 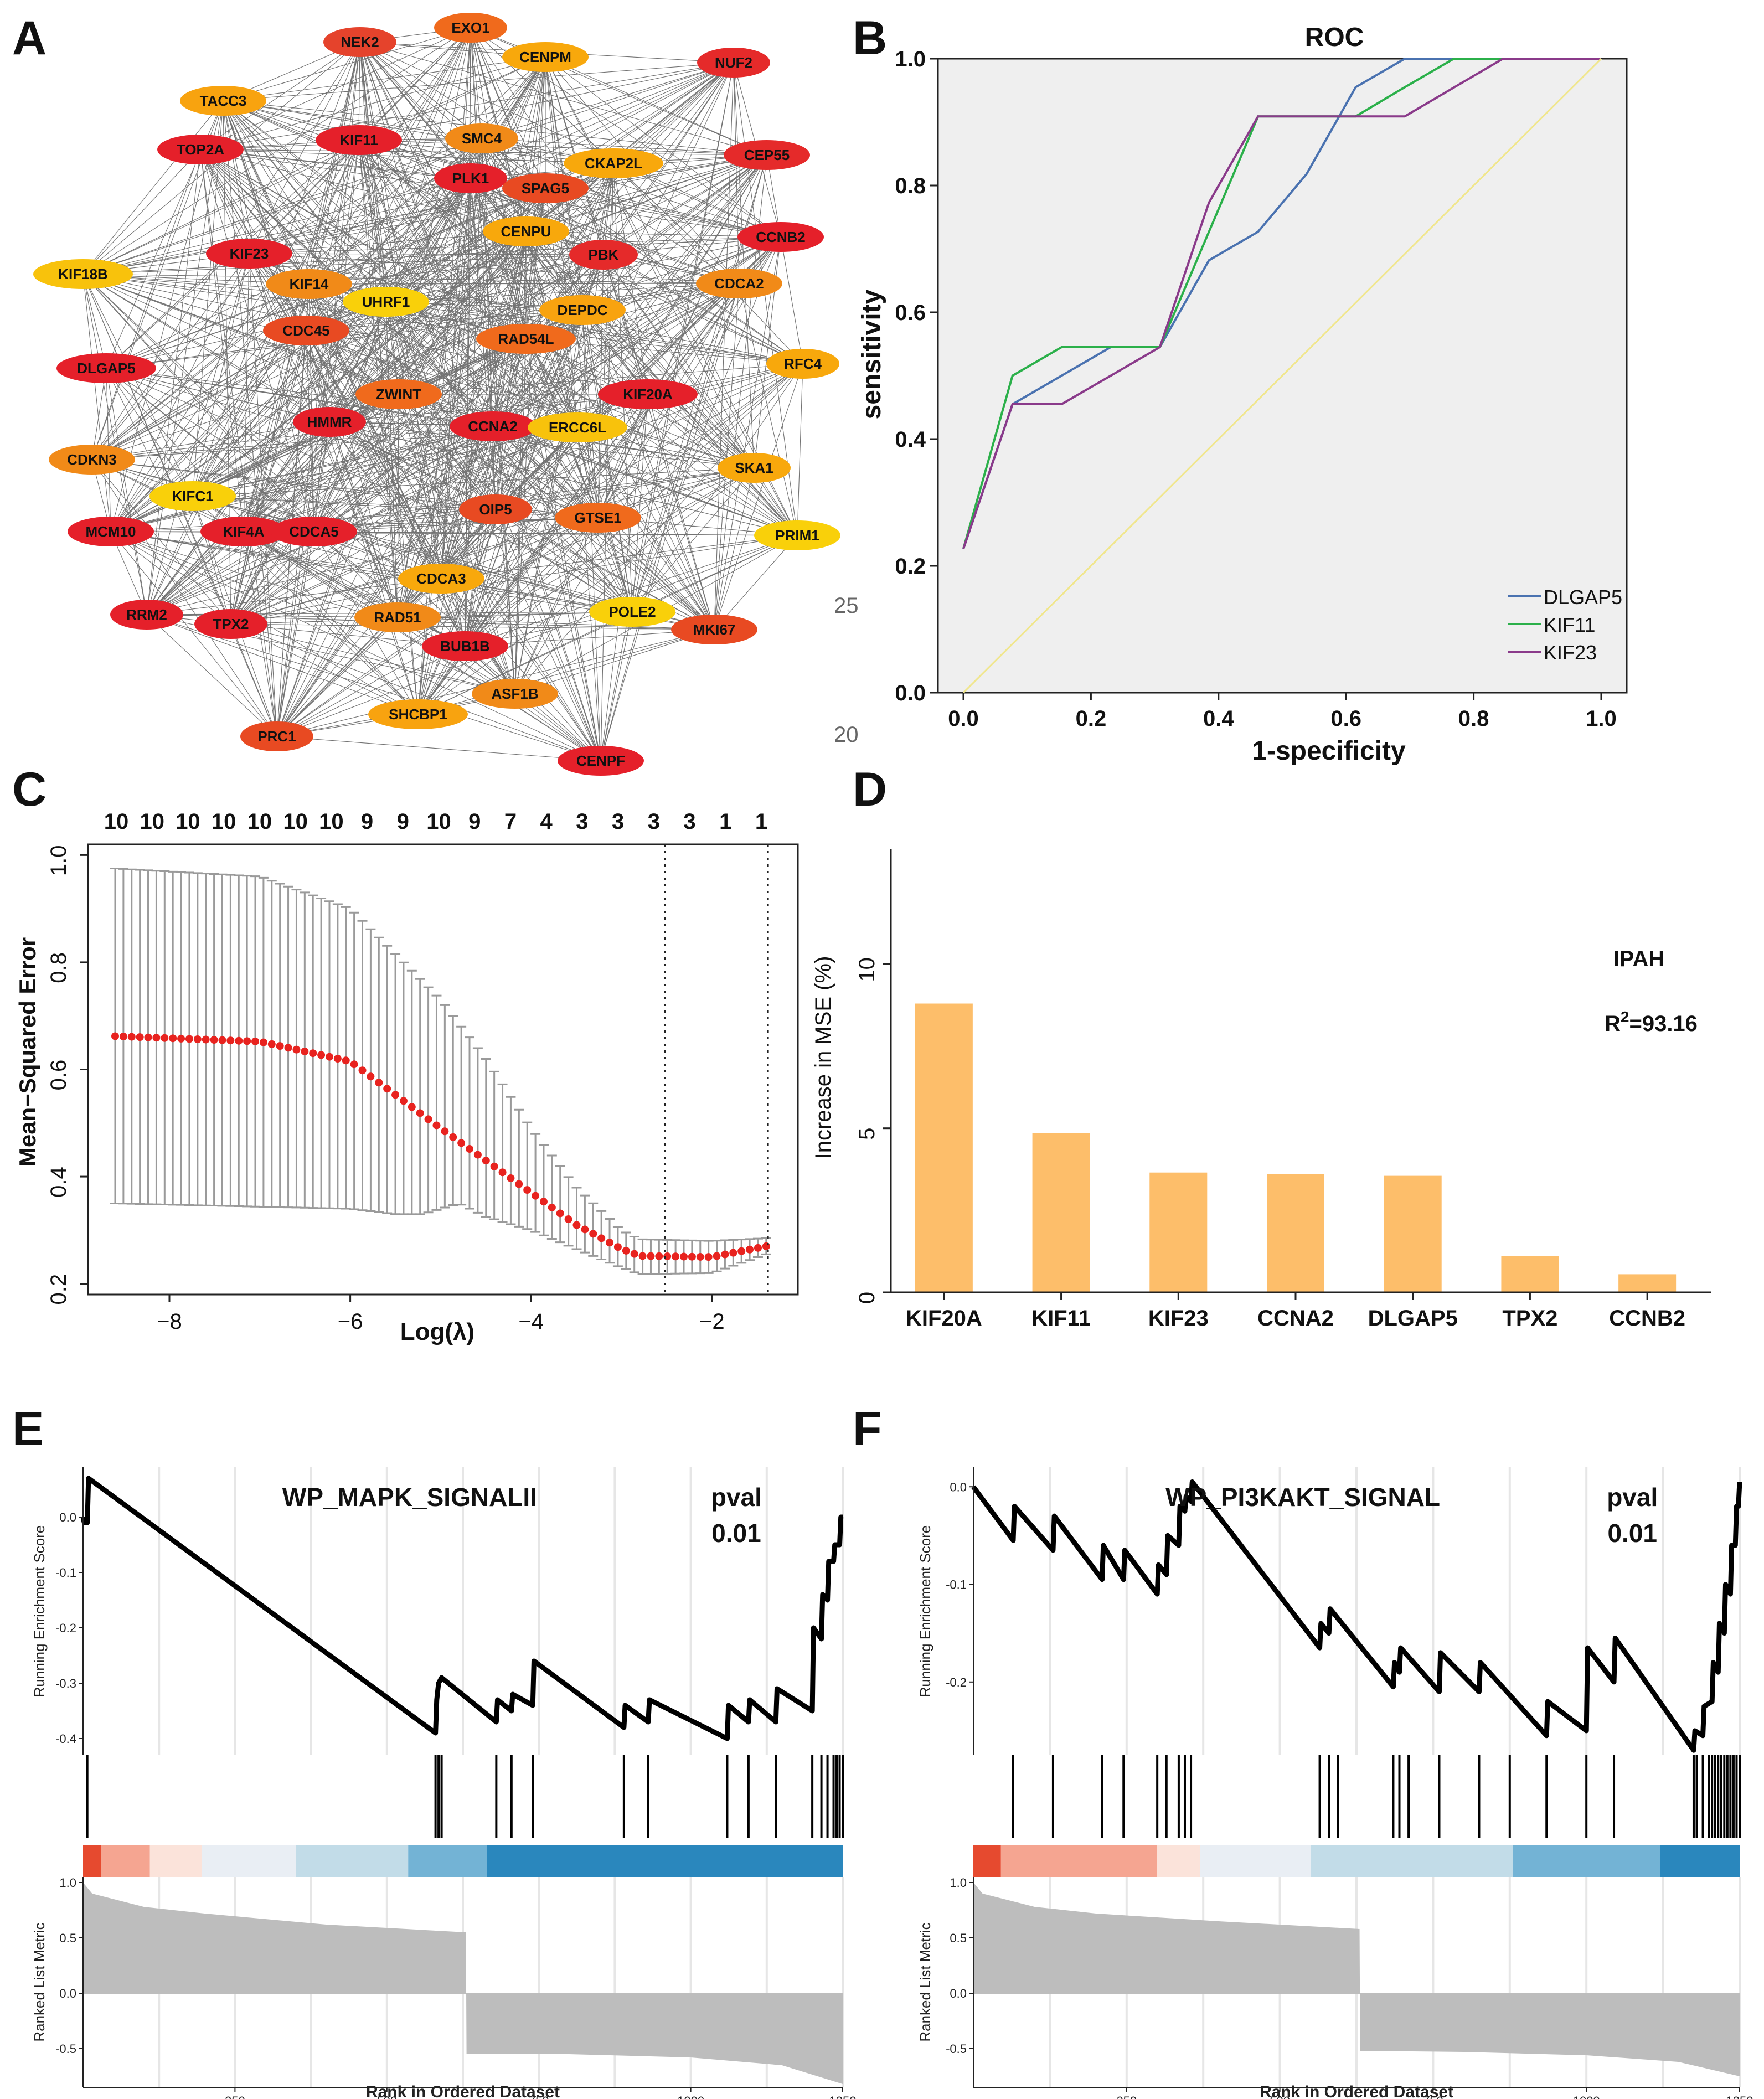 What do you see at coordinates (67, 1993) in the screenshot?
I see `gsea-metric-tick-label: 0.0` at bounding box center [67, 1993].